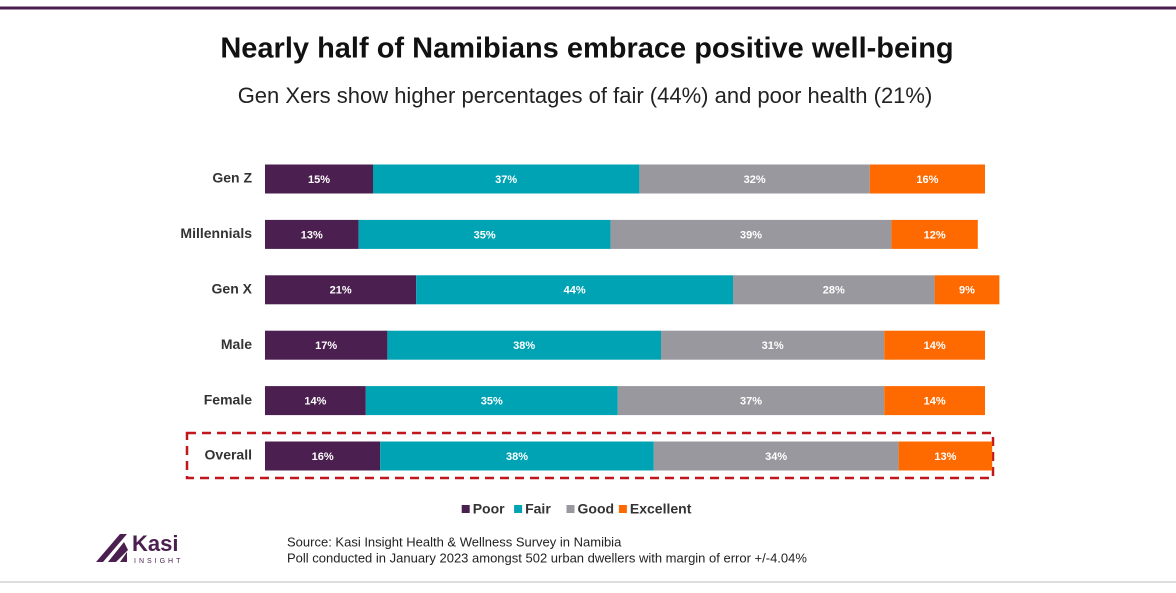  What do you see at coordinates (158, 561) in the screenshot?
I see `logo-tagline: INSIGHT` at bounding box center [158, 561].